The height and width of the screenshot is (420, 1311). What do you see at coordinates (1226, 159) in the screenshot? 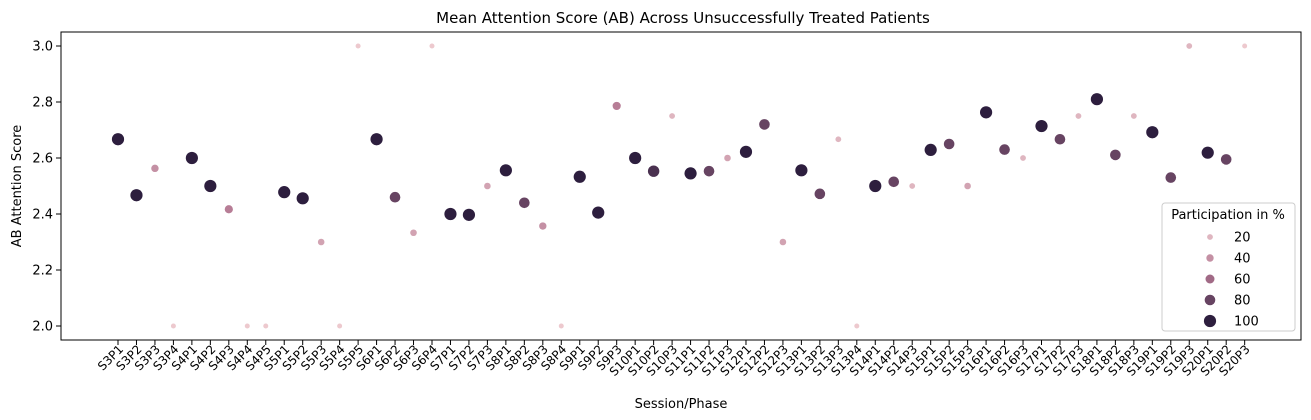
I see `data-point-s20p2` at bounding box center [1226, 159].